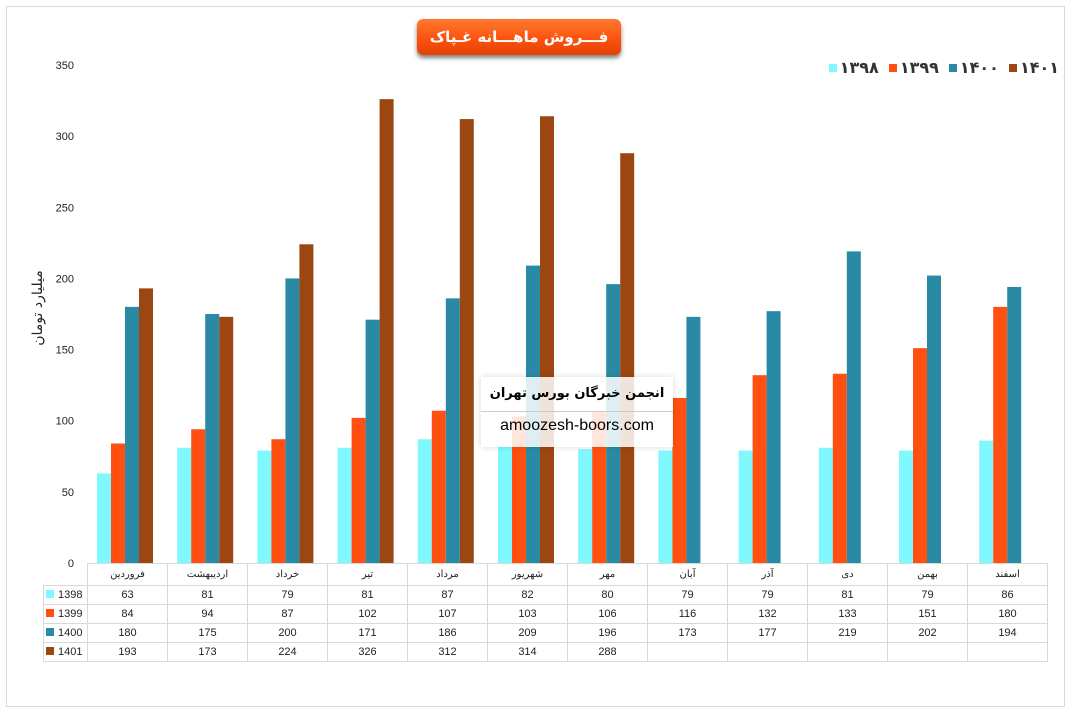 The height and width of the screenshot is (713, 1071). I want to click on table-cell: 194, so click(1007, 633).